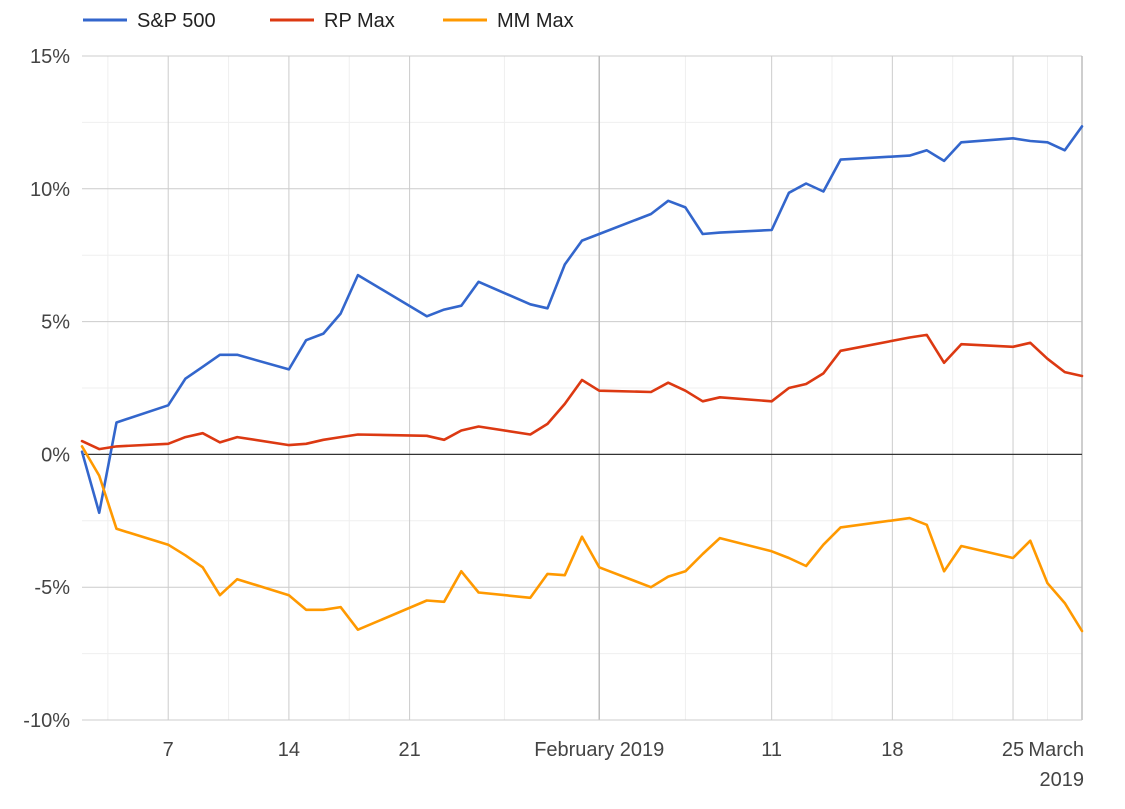  What do you see at coordinates (46, 721) in the screenshot?
I see `y-tick-label: -10%` at bounding box center [46, 721].